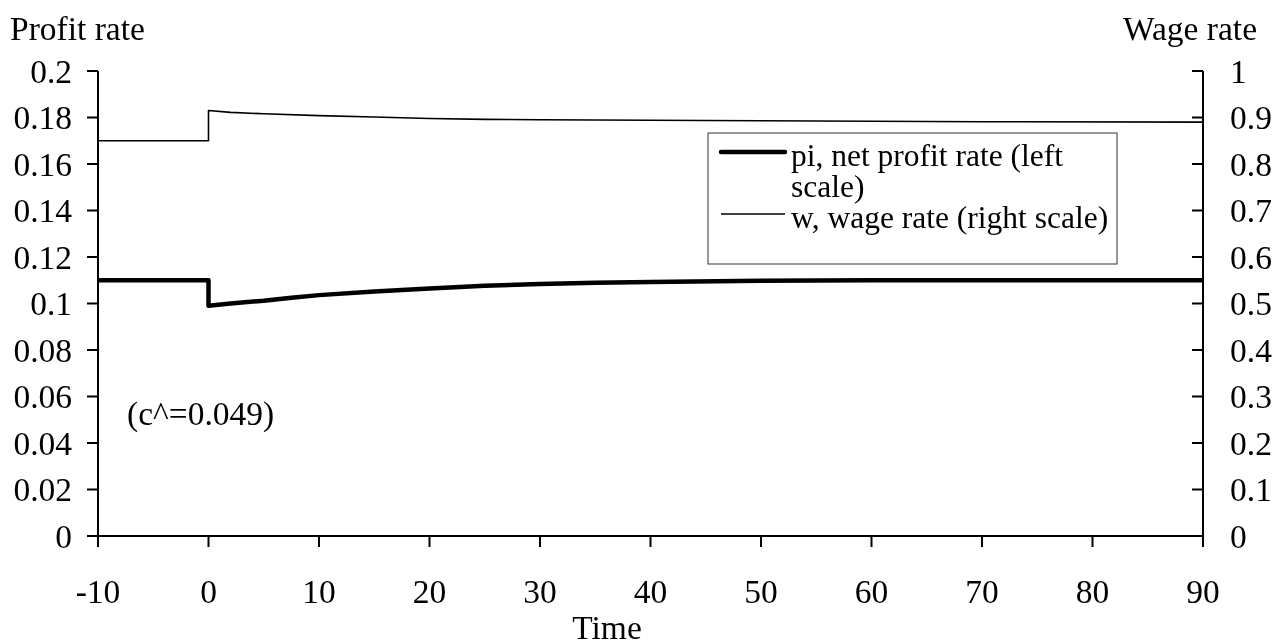 The image size is (1276, 642). Describe the element at coordinates (1251, 257) in the screenshot. I see `y2-tick-label: 0.6` at that location.